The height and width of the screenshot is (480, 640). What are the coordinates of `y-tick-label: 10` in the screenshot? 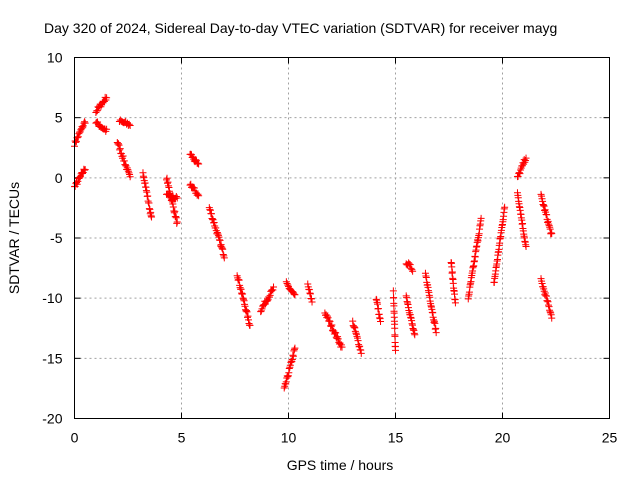 It's located at (55, 58).